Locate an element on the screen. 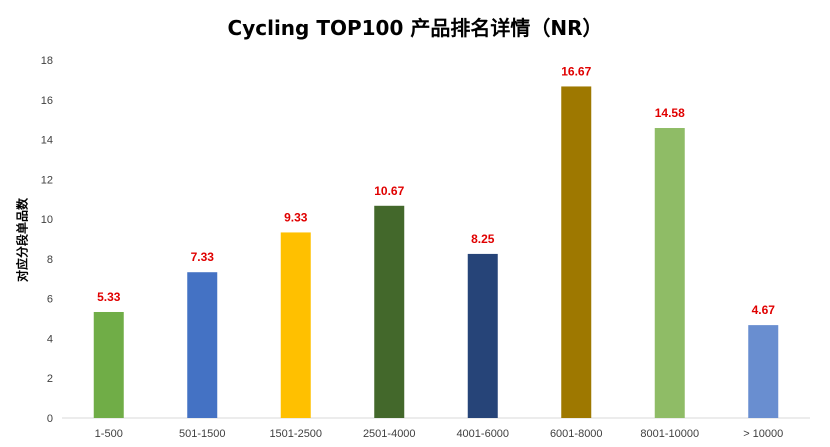  bar-value-label: 14.58 is located at coordinates (670, 113).